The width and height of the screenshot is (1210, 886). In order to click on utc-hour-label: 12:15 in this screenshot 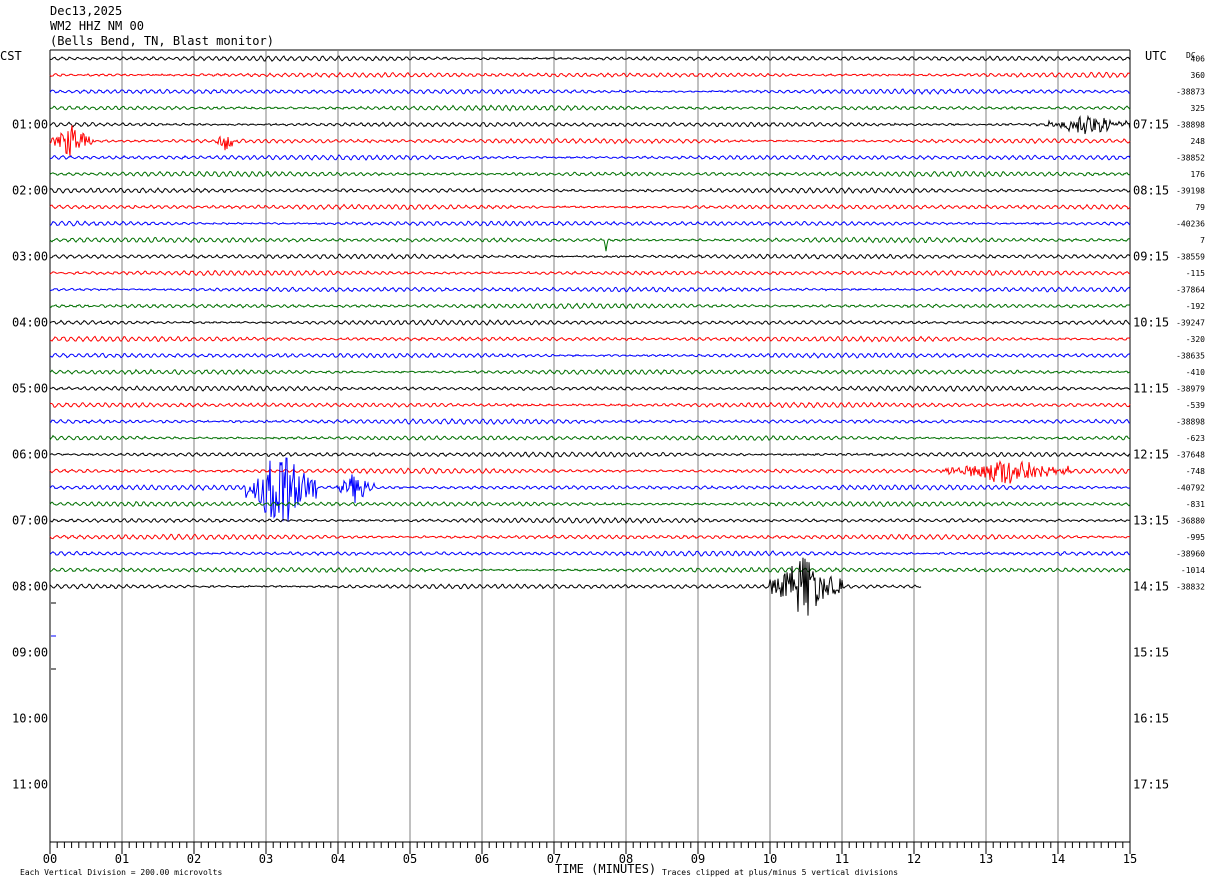, I will do `click(1151, 455)`.